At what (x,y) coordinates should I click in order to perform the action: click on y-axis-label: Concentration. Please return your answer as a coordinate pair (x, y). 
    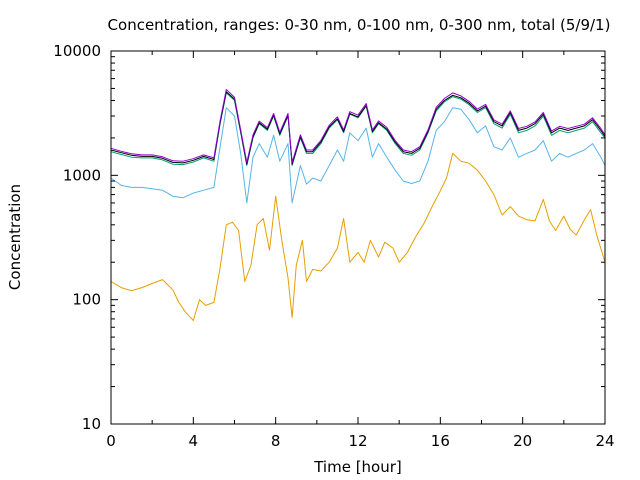
    Looking at the image, I should click on (15, 237).